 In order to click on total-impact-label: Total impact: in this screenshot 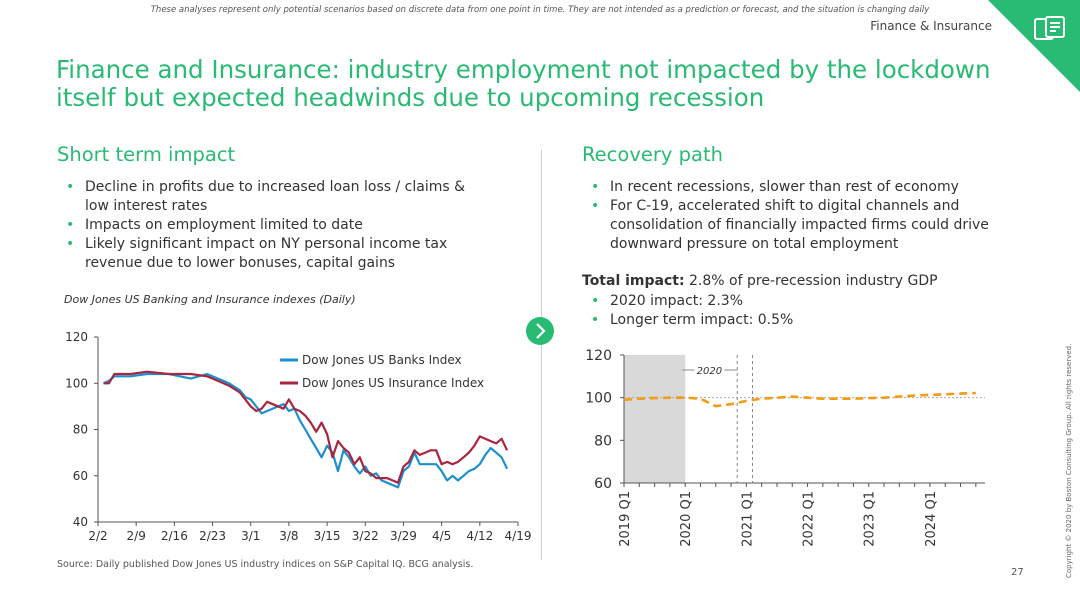, I will do `click(633, 281)`.